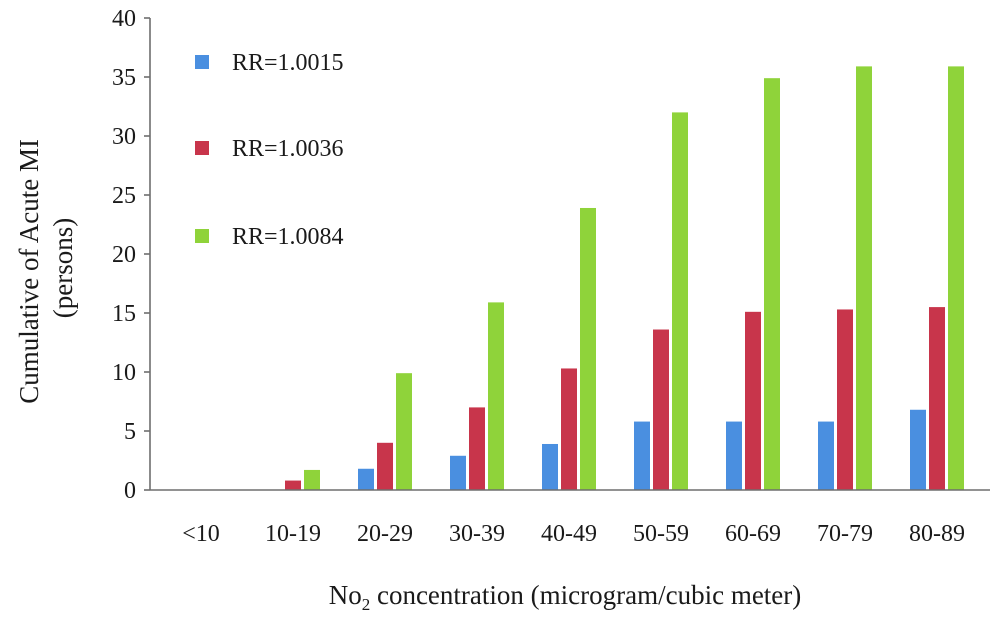  What do you see at coordinates (288, 63) in the screenshot?
I see `legend-label: RR=1.0015` at bounding box center [288, 63].